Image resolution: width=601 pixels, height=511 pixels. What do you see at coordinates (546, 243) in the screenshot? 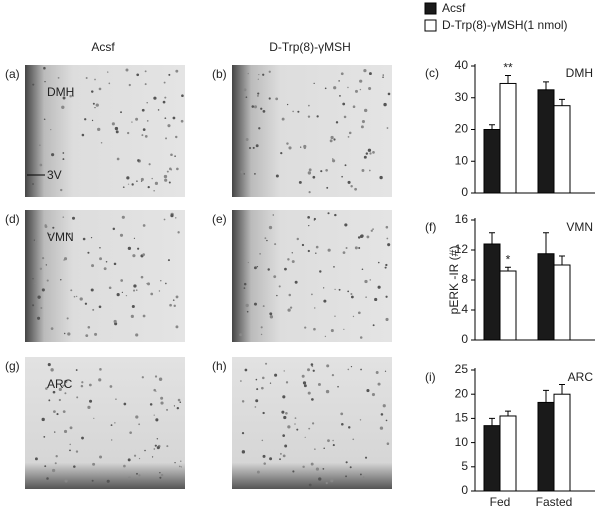
I see `error-bar` at bounding box center [546, 243].